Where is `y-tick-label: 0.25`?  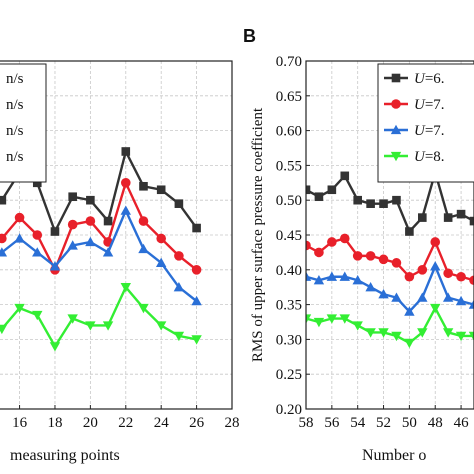
y-tick-label: 0.25 is located at coordinates (289, 375).